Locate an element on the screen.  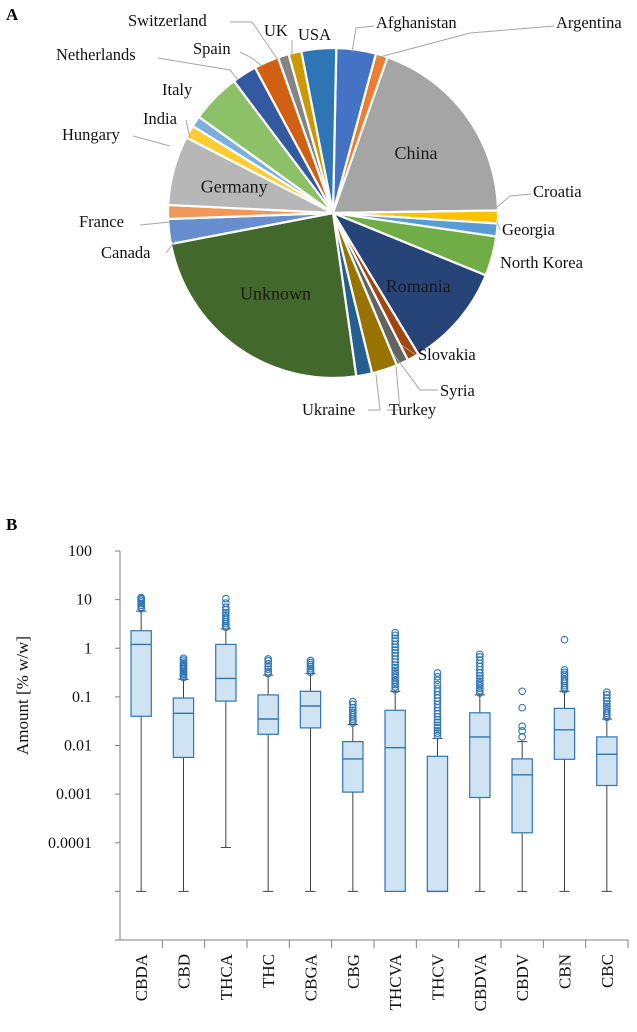
y-axis-label: Amount [% w/w] is located at coordinates (22, 695).